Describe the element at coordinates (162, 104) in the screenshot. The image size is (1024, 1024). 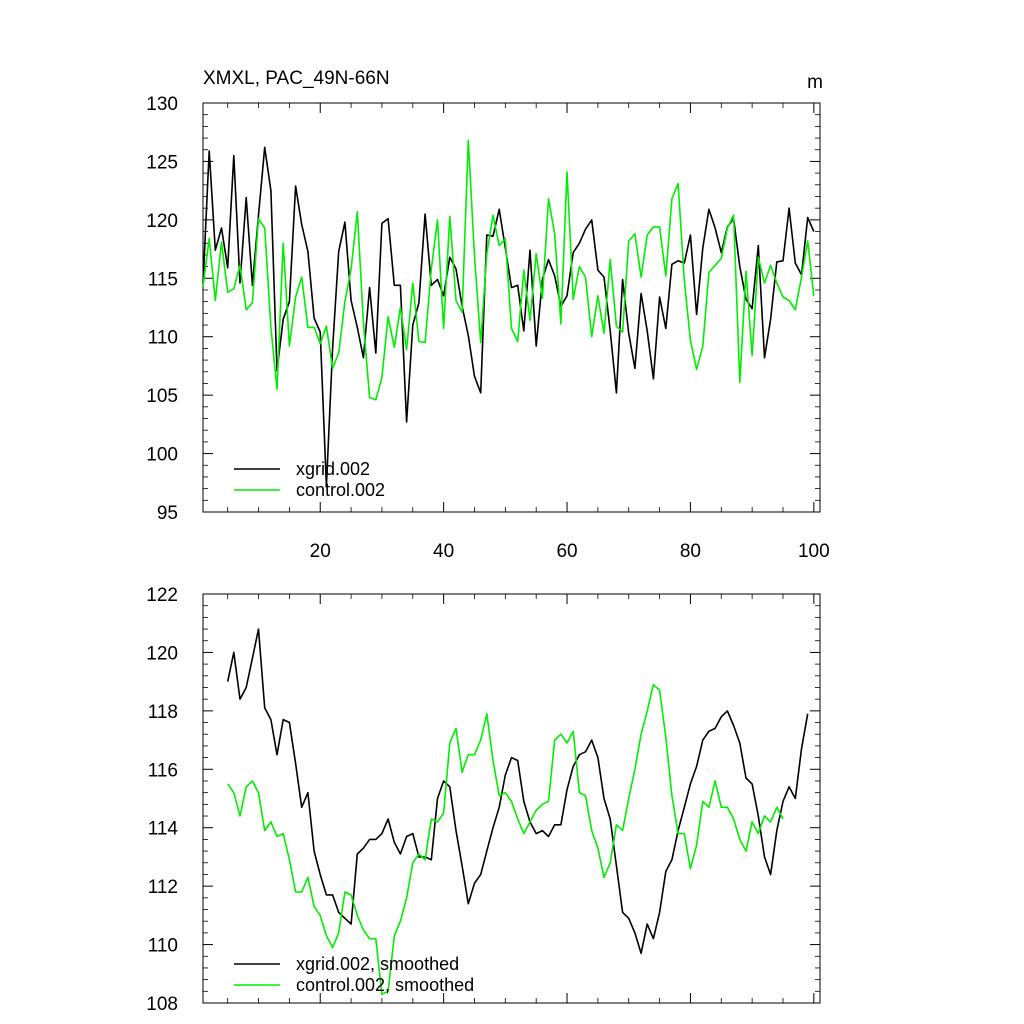
I see `top-y-tick-label: 130` at that location.